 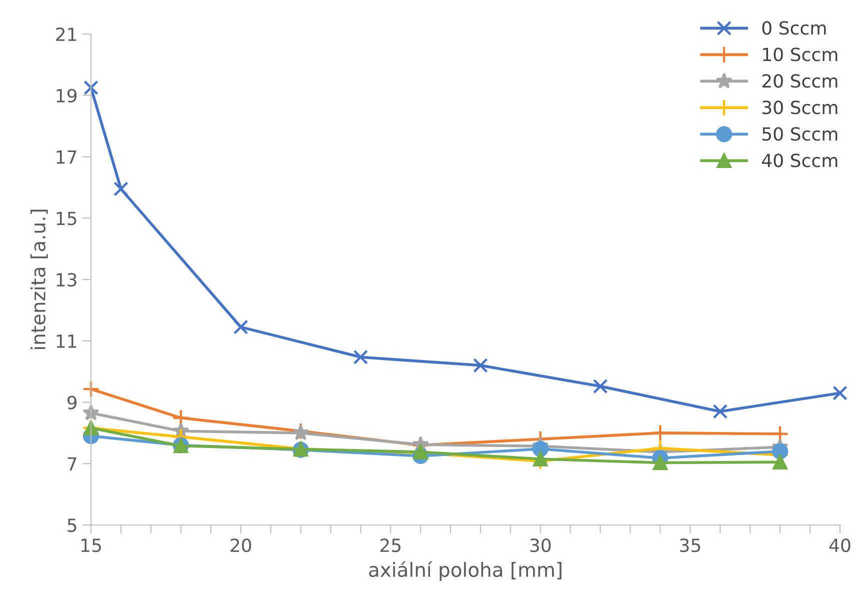 I want to click on x-tick-label: 40, so click(x=839, y=545).